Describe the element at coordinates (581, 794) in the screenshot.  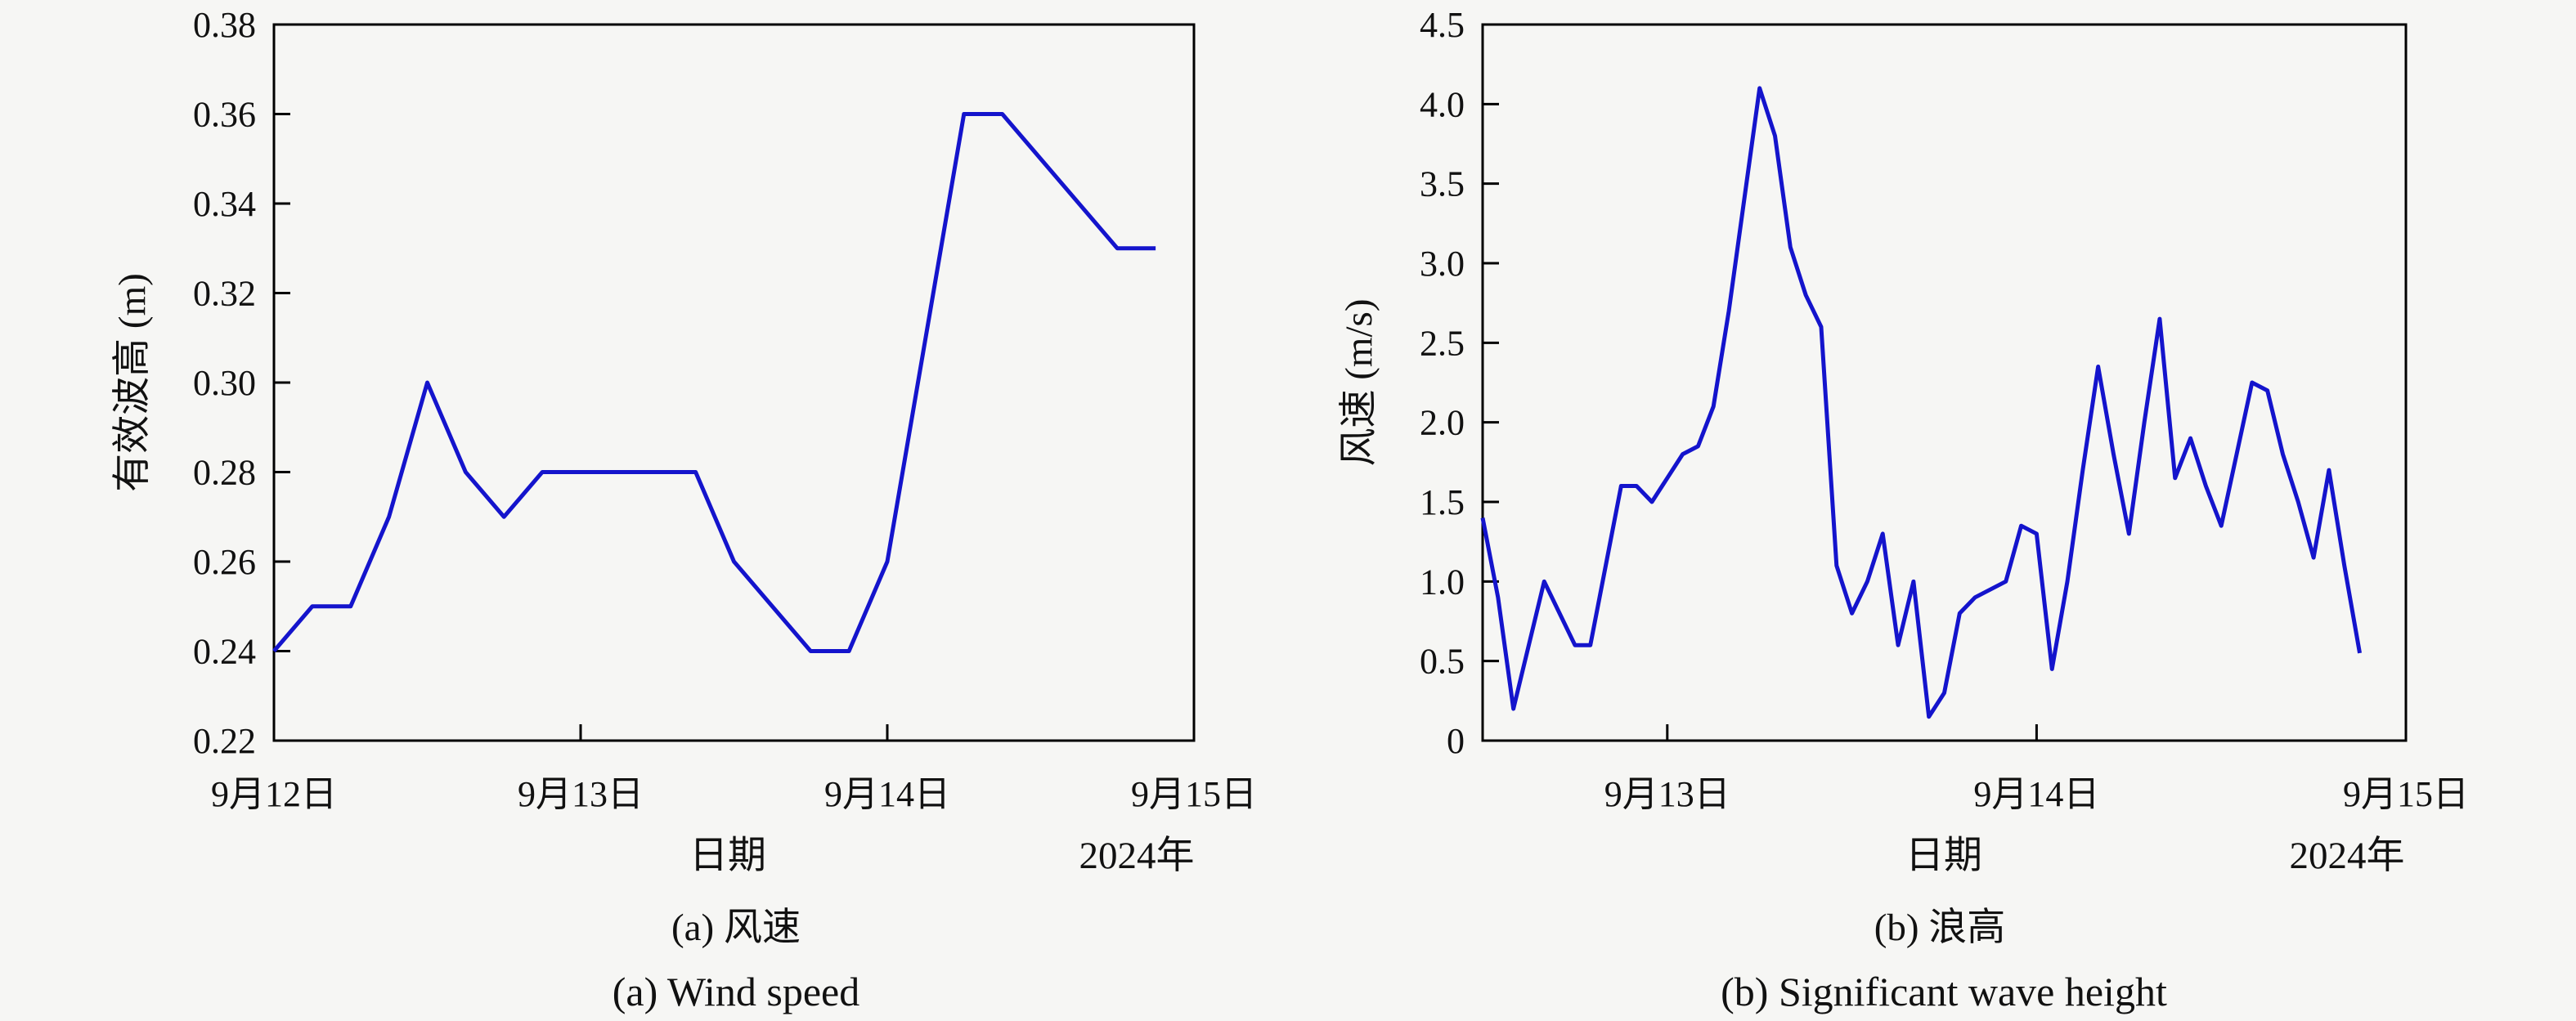
I see `x-tick-label-a: 9月13日` at that location.